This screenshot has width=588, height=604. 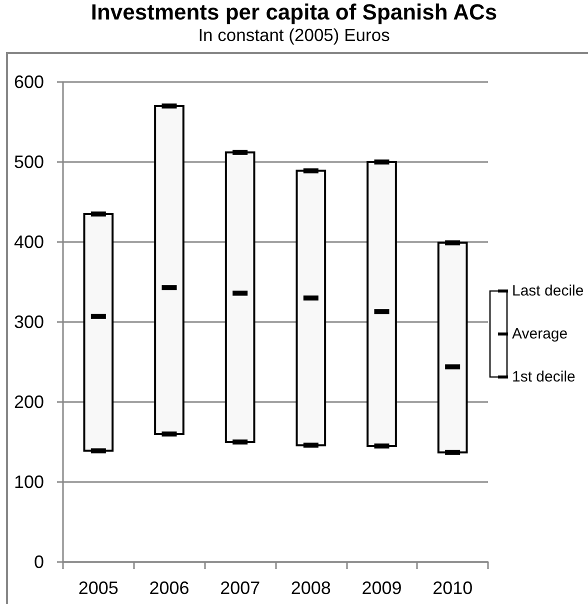 What do you see at coordinates (169, 588) in the screenshot?
I see `x-tick-label: 2006` at bounding box center [169, 588].